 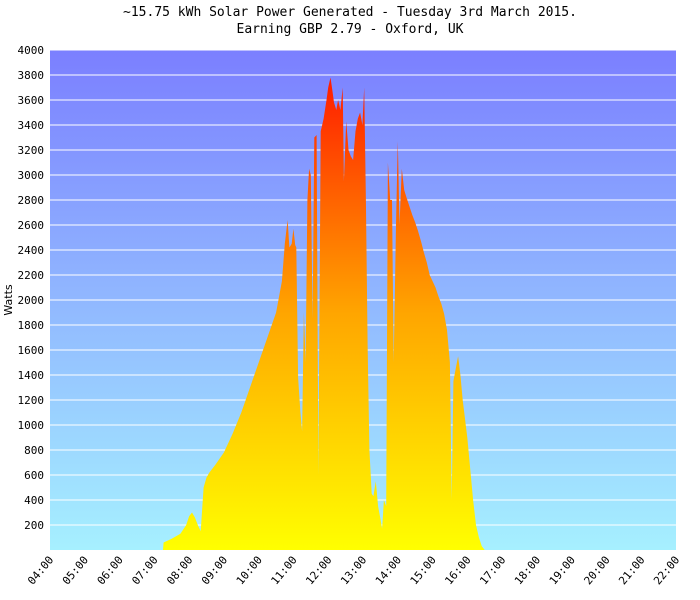 I want to click on x-tick-label: 18:00, so click(x=527, y=571).